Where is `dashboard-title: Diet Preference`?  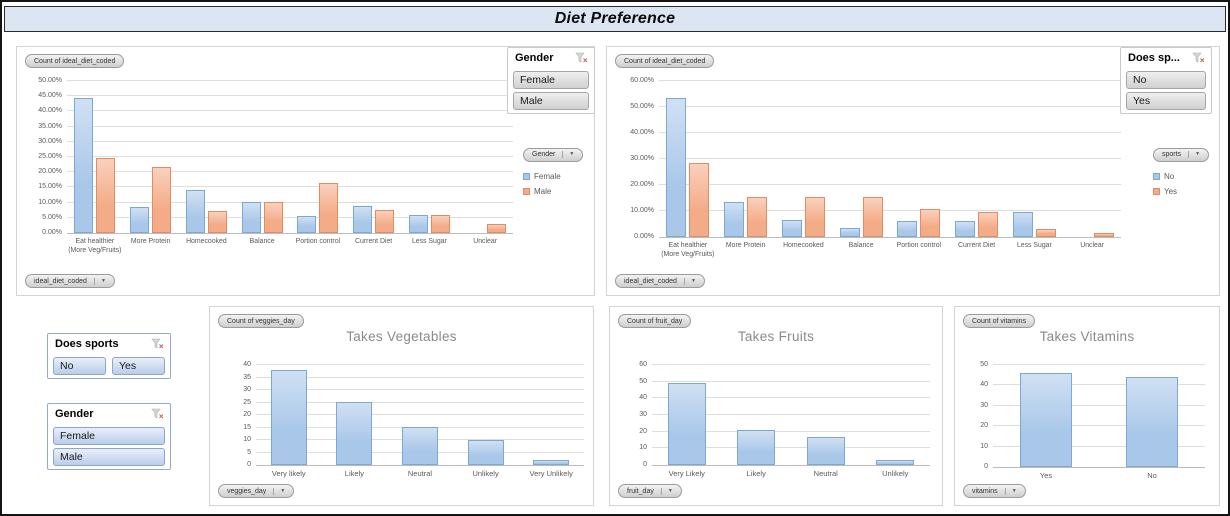
dashboard-title: Diet Preference is located at coordinates (615, 18).